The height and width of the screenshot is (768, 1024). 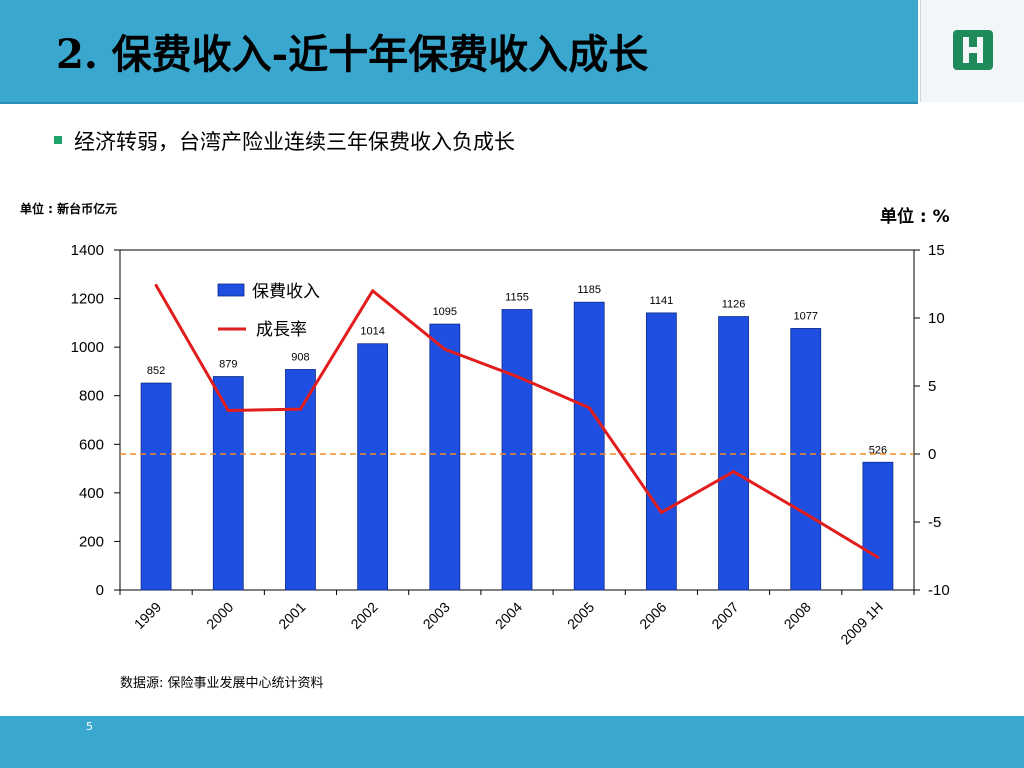 What do you see at coordinates (662, 301) in the screenshot?
I see `bar-data-label: 1141` at bounding box center [662, 301].